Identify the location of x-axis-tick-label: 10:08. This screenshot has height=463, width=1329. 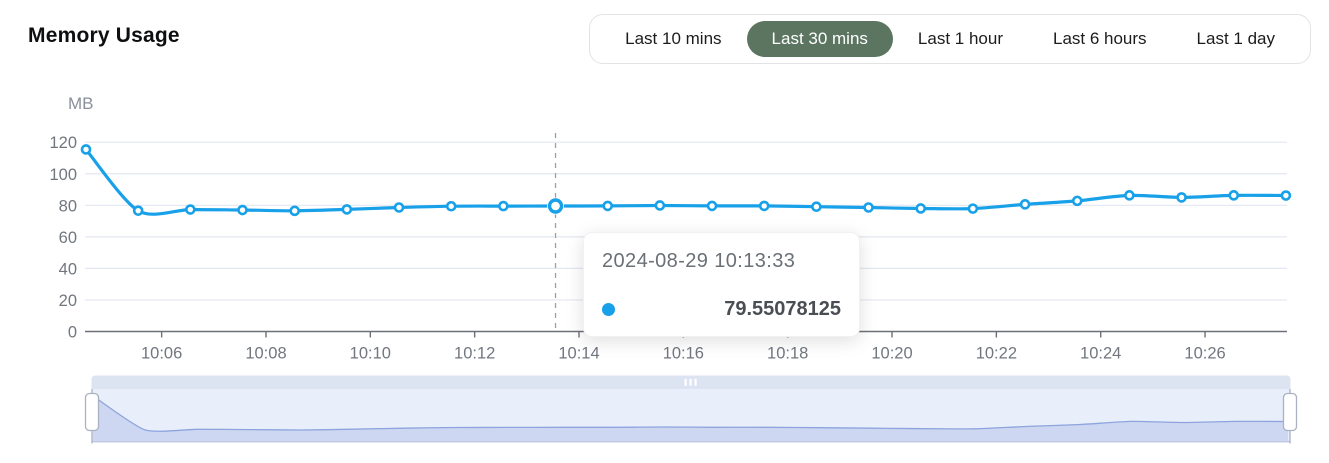
(265, 354).